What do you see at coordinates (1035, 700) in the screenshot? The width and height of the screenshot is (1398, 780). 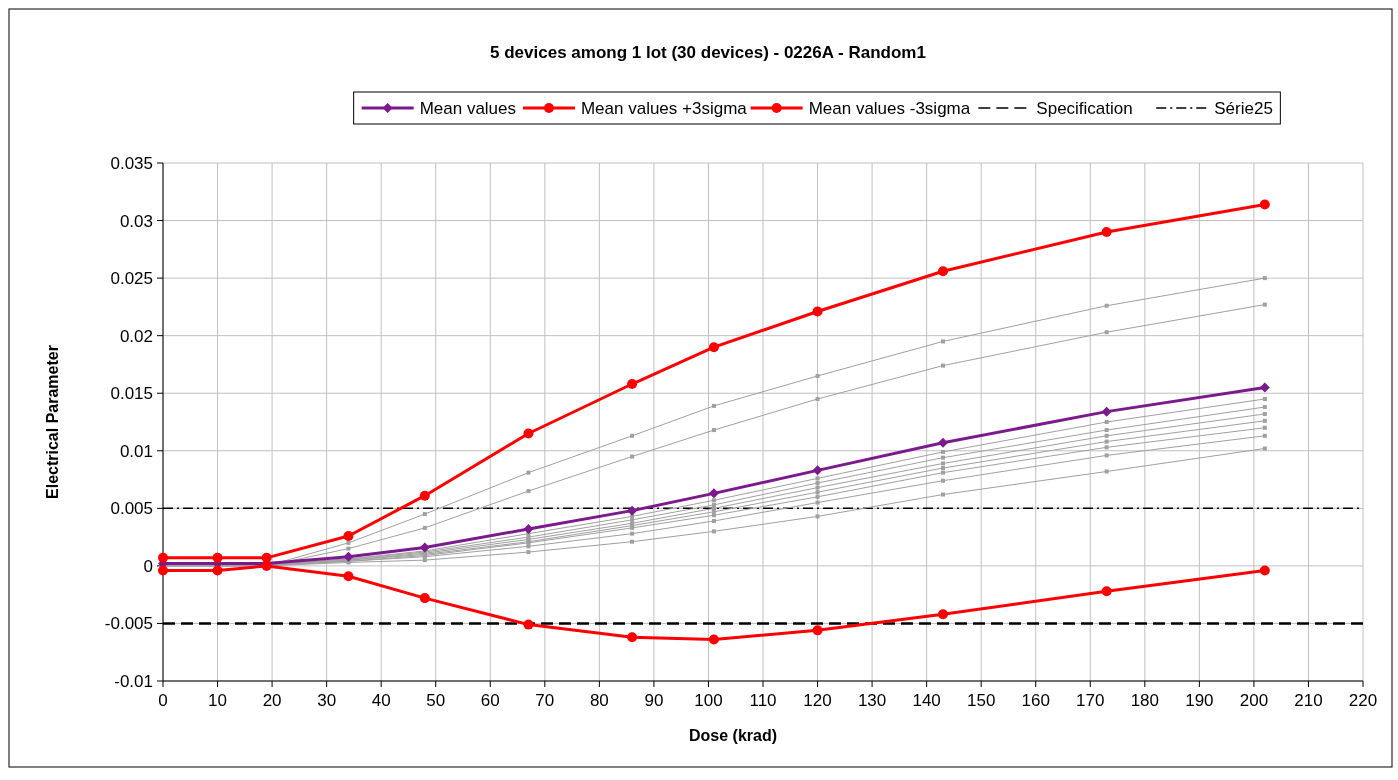 I see `x-tick-label: 160` at bounding box center [1035, 700].